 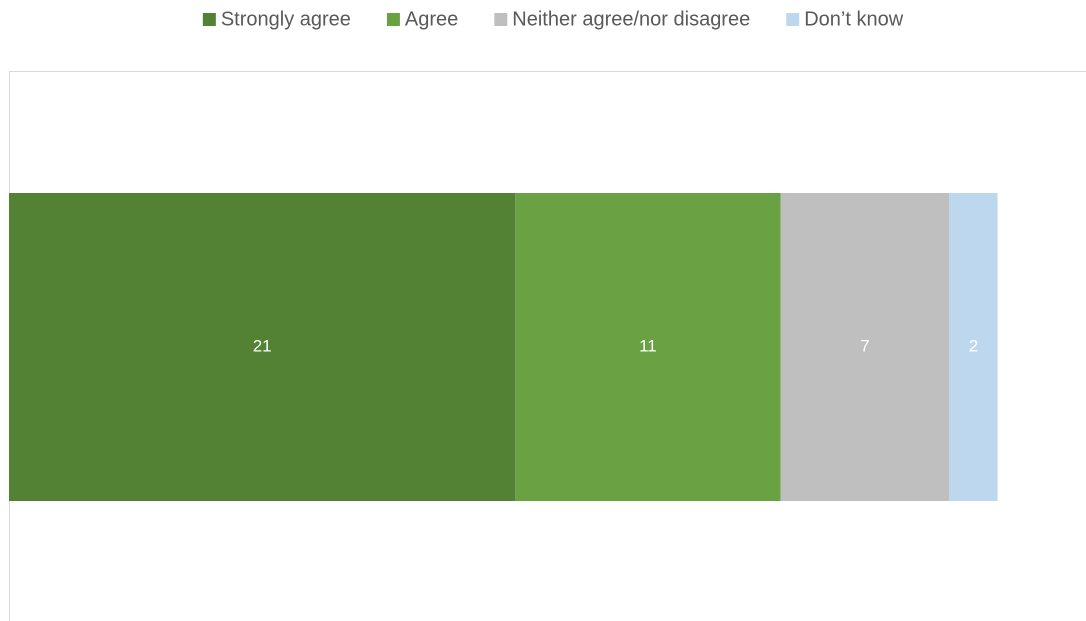 What do you see at coordinates (631, 19) in the screenshot?
I see `legend-label: Neither agree/nor disagree` at bounding box center [631, 19].